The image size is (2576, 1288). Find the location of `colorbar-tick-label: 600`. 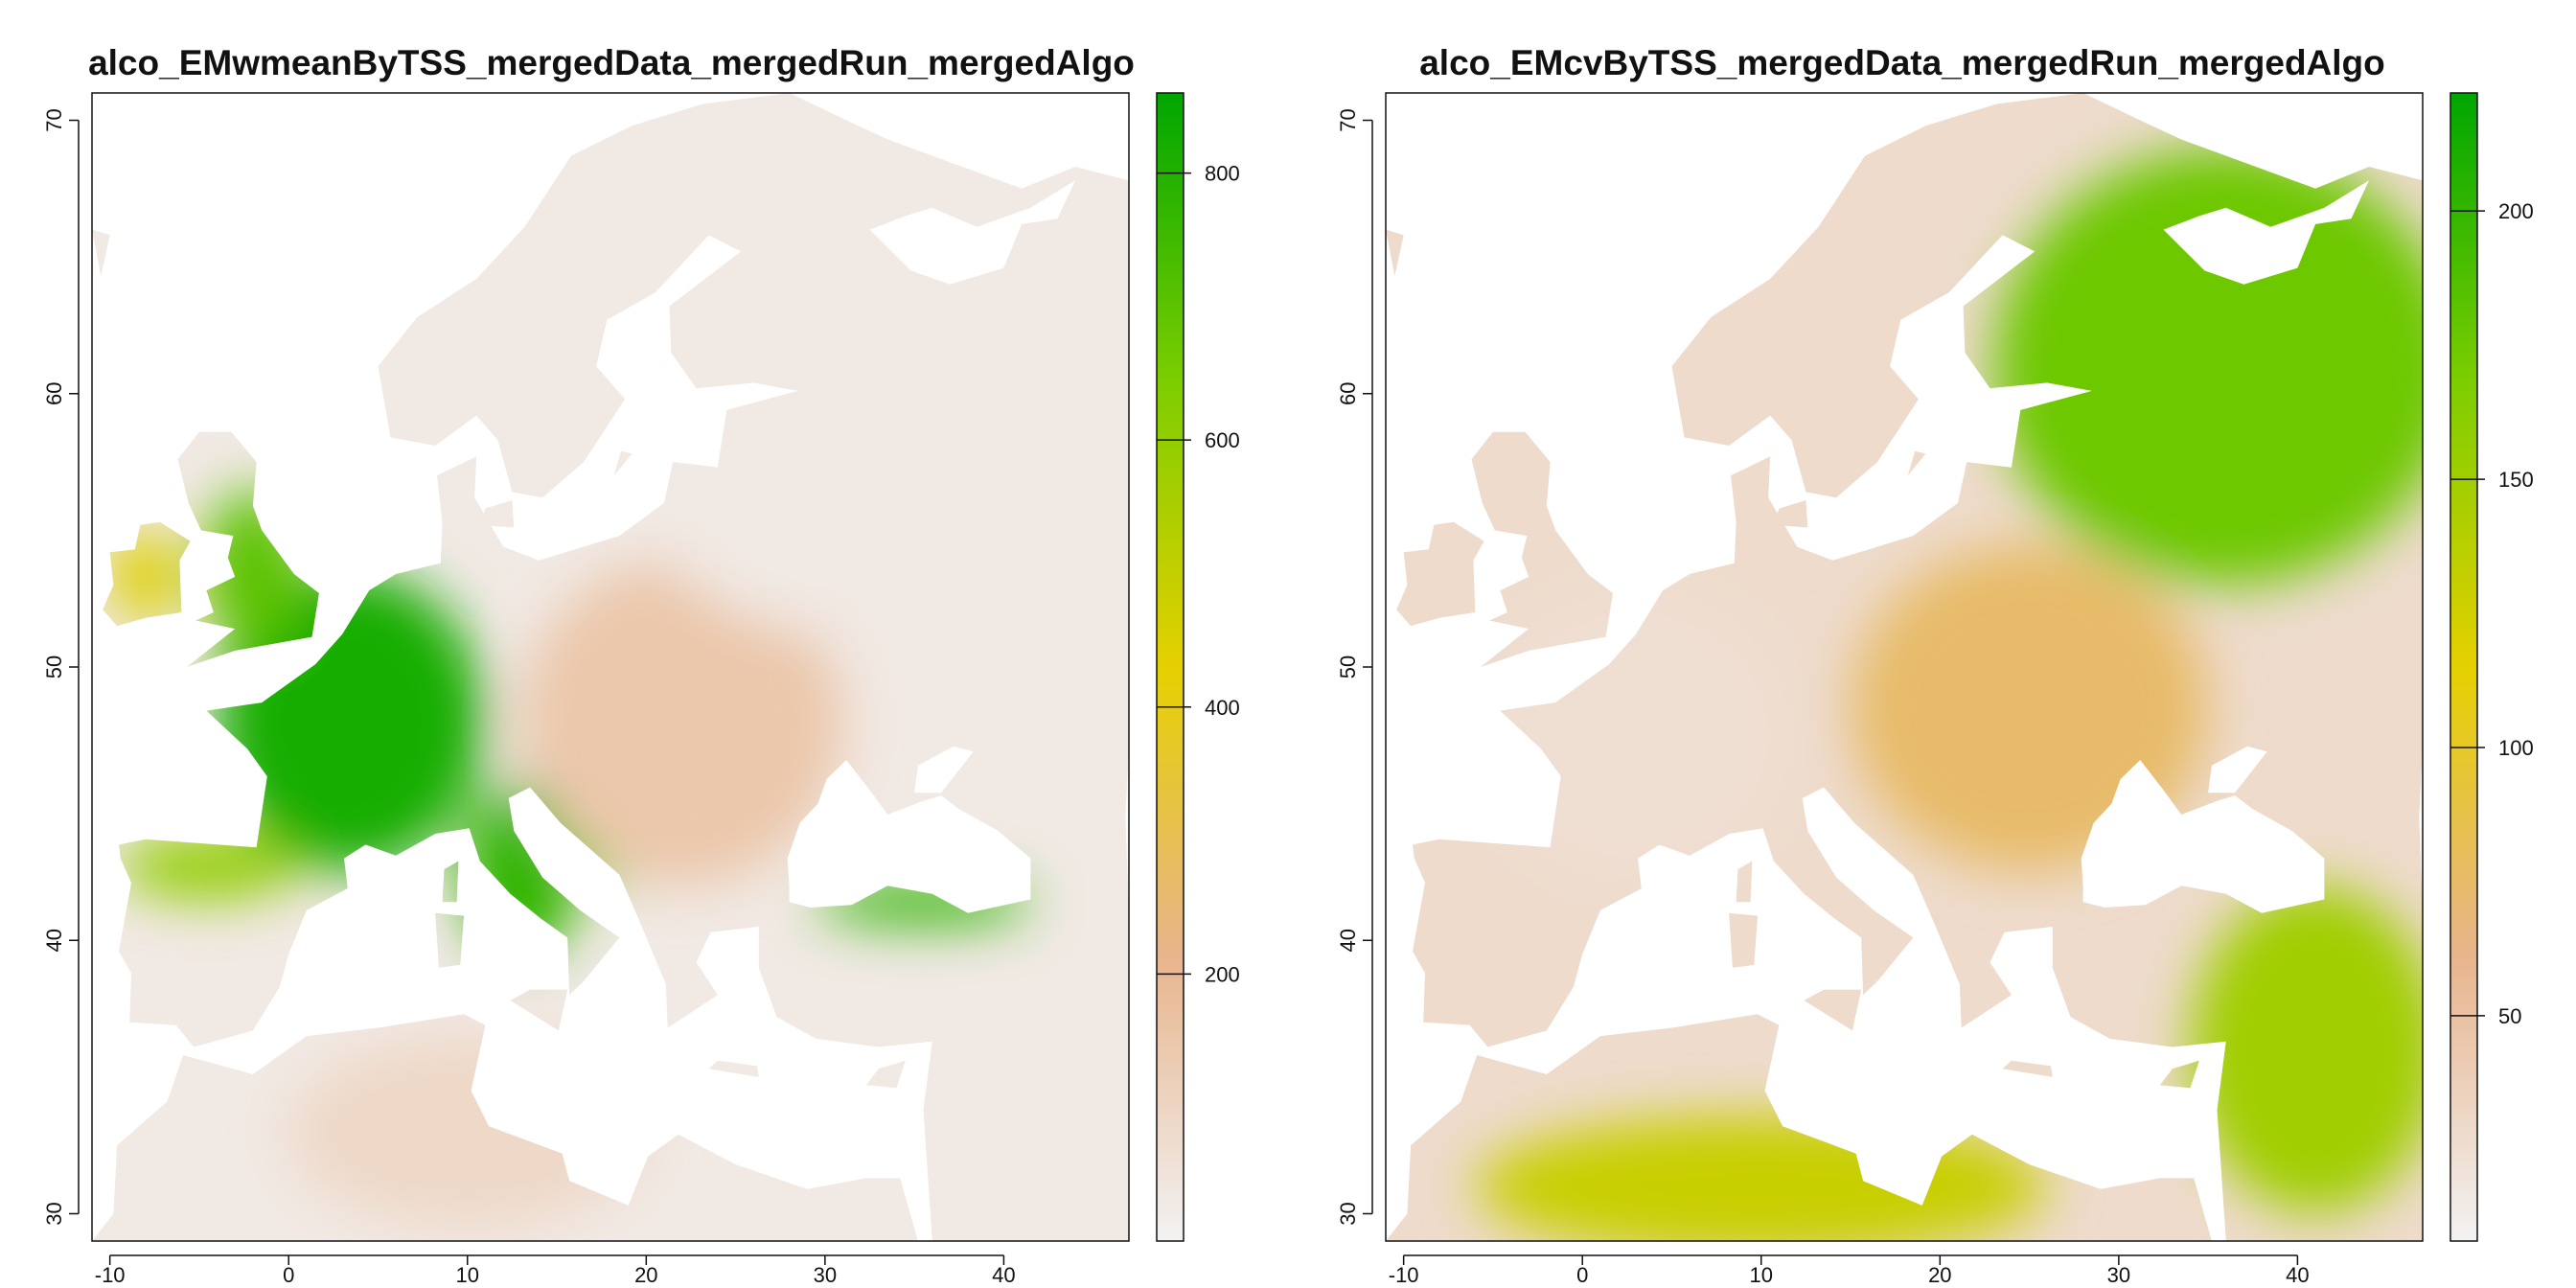

colorbar-tick-label: 600 is located at coordinates (1222, 440).